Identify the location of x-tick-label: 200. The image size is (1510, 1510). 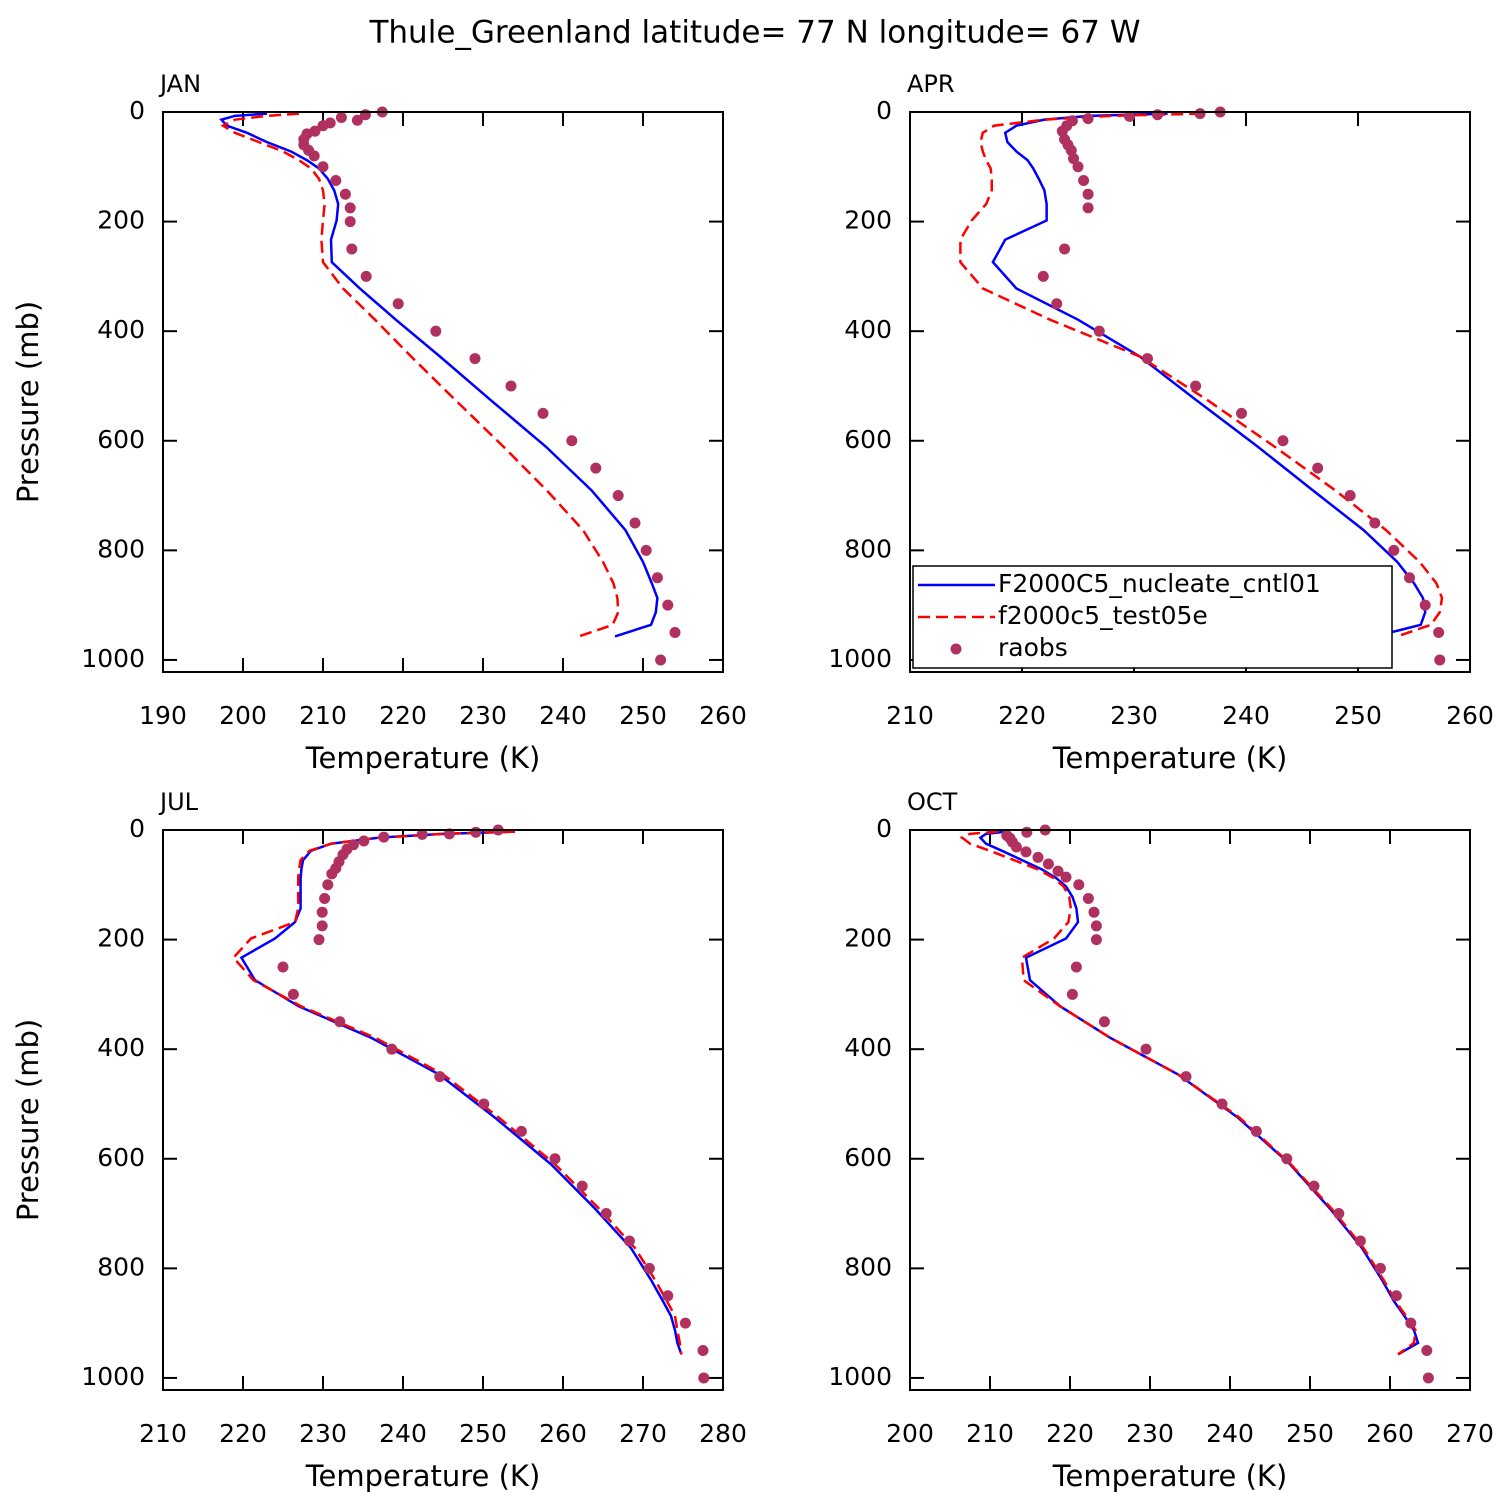
(910, 1433).